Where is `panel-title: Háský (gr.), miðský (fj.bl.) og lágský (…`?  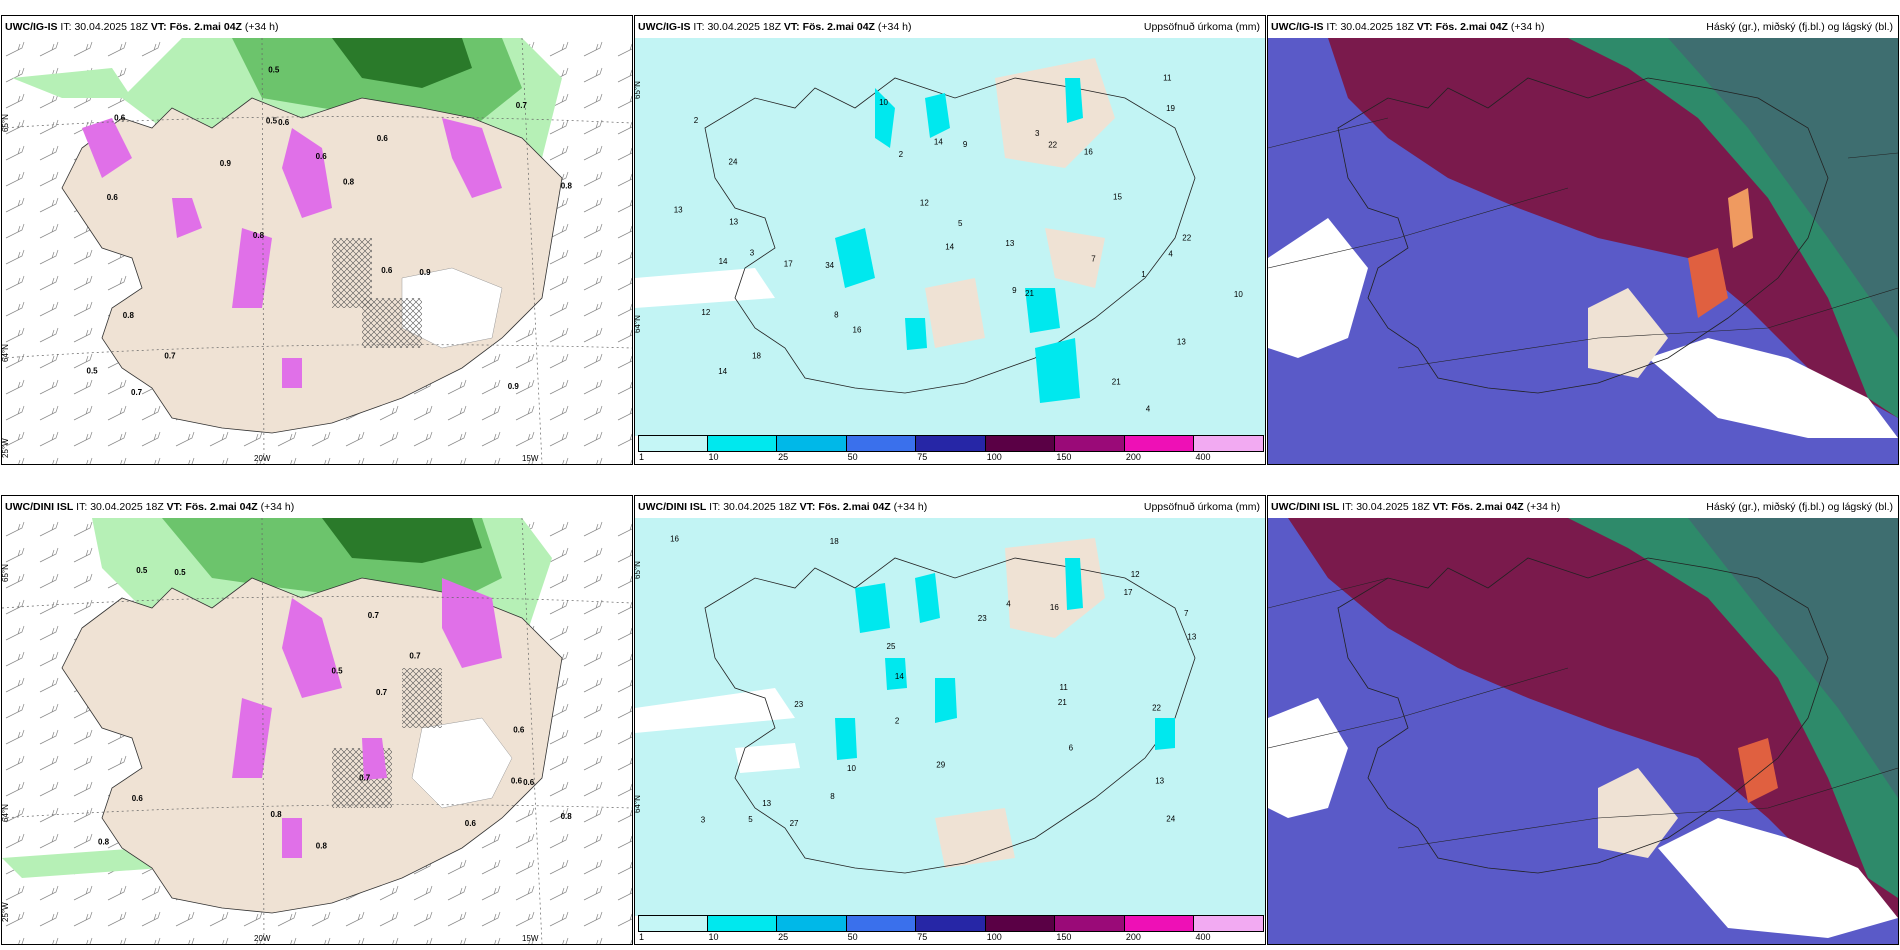 panel-title: Háský (gr.), miðský (fj.bl.) og lágský (… is located at coordinates (1799, 27).